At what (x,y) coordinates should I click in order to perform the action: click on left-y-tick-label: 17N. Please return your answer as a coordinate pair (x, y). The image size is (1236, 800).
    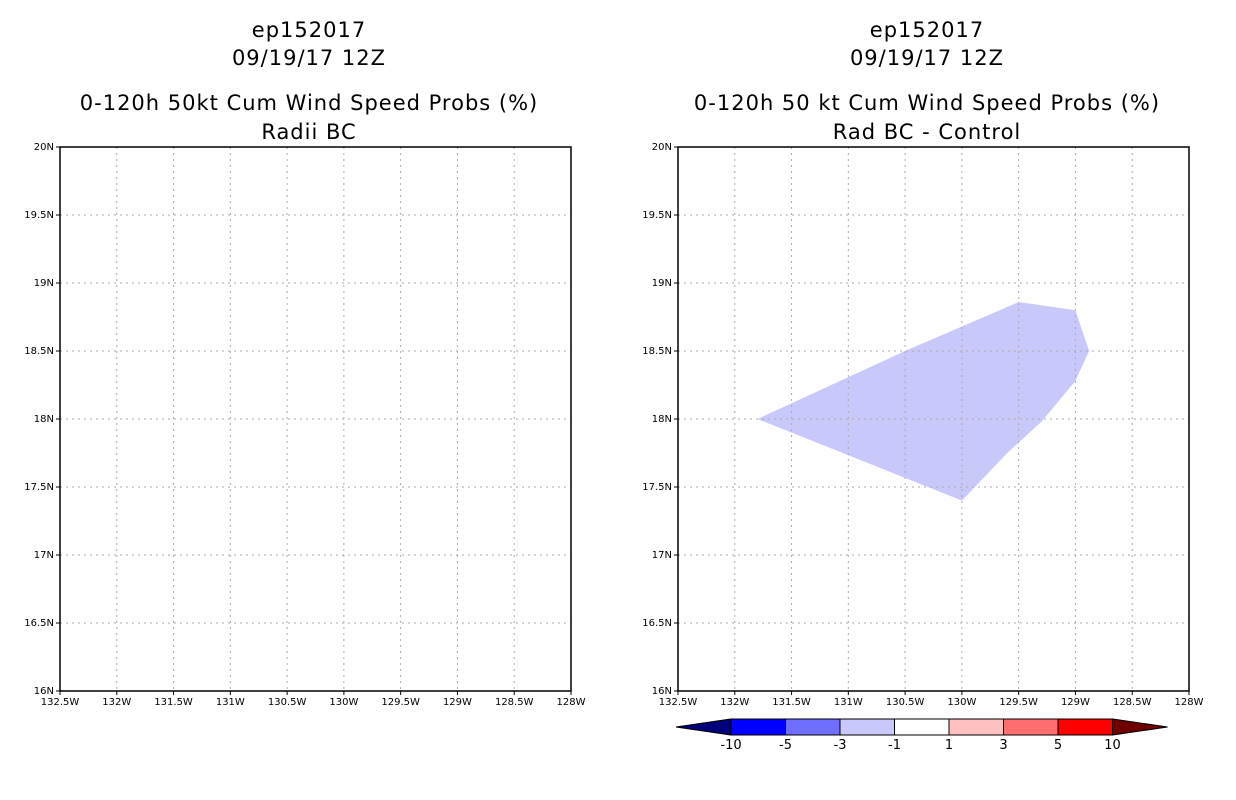
    Looking at the image, I should click on (44, 555).